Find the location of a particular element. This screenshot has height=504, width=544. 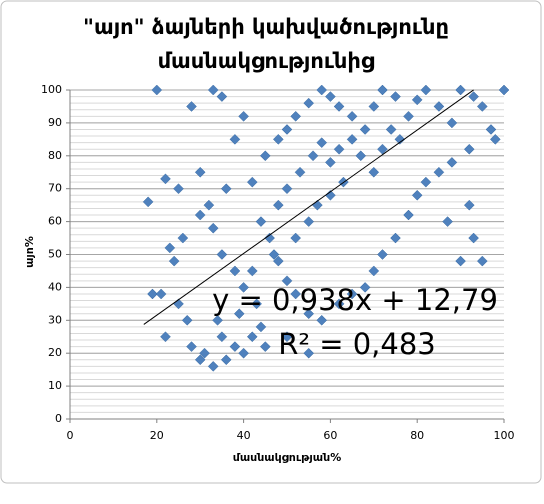

y-tick-label: 60 is located at coordinates (55, 221).